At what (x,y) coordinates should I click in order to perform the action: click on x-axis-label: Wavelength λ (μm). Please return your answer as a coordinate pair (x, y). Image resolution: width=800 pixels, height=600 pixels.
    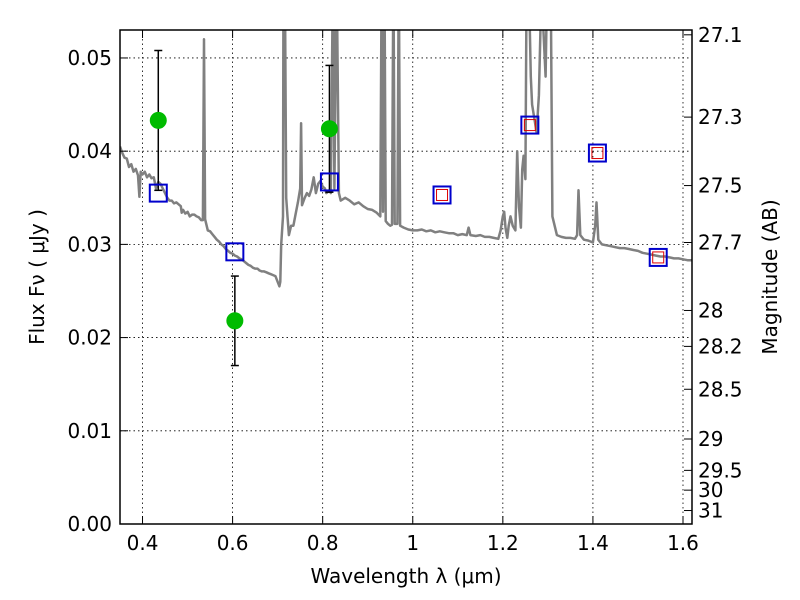
    Looking at the image, I should click on (405, 576).